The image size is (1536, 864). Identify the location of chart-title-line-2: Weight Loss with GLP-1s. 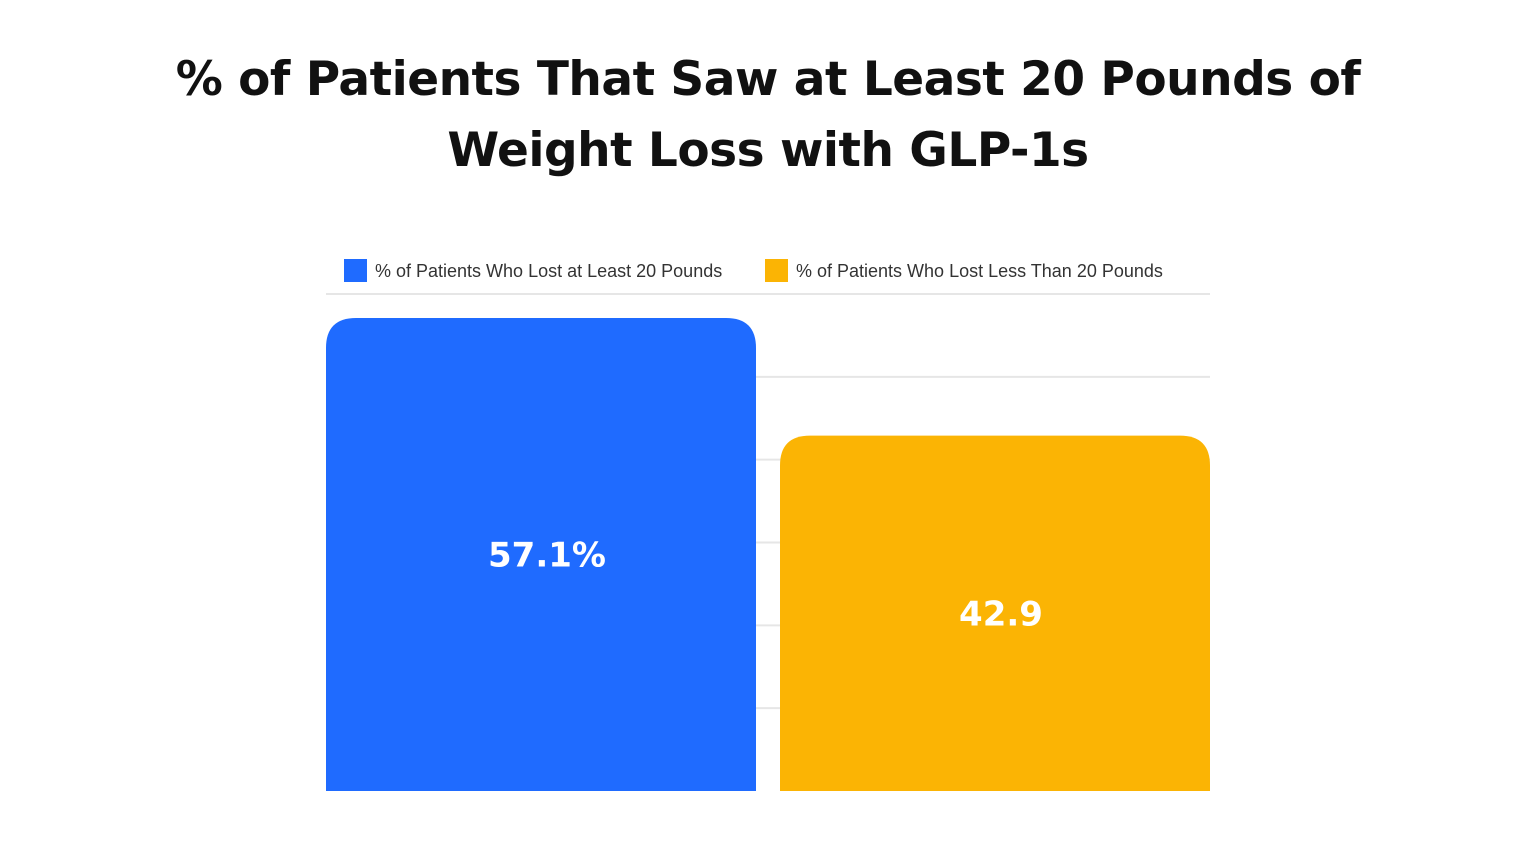
(768, 150).